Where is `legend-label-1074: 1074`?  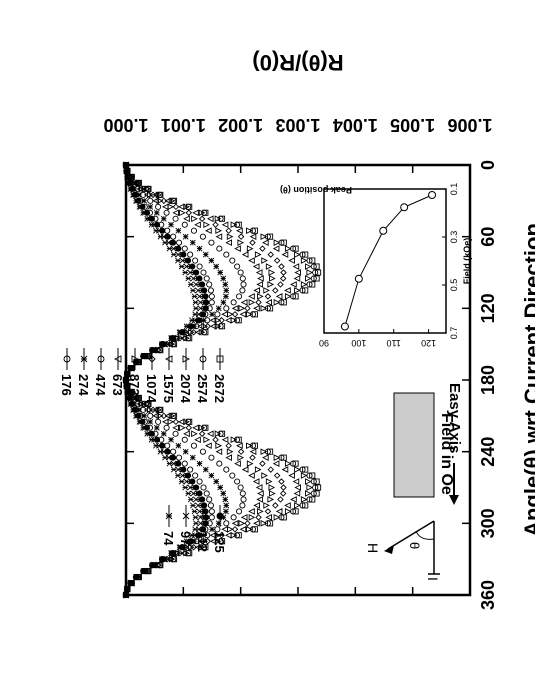 legend-label-1074: 1074 is located at coordinates (151, 389).